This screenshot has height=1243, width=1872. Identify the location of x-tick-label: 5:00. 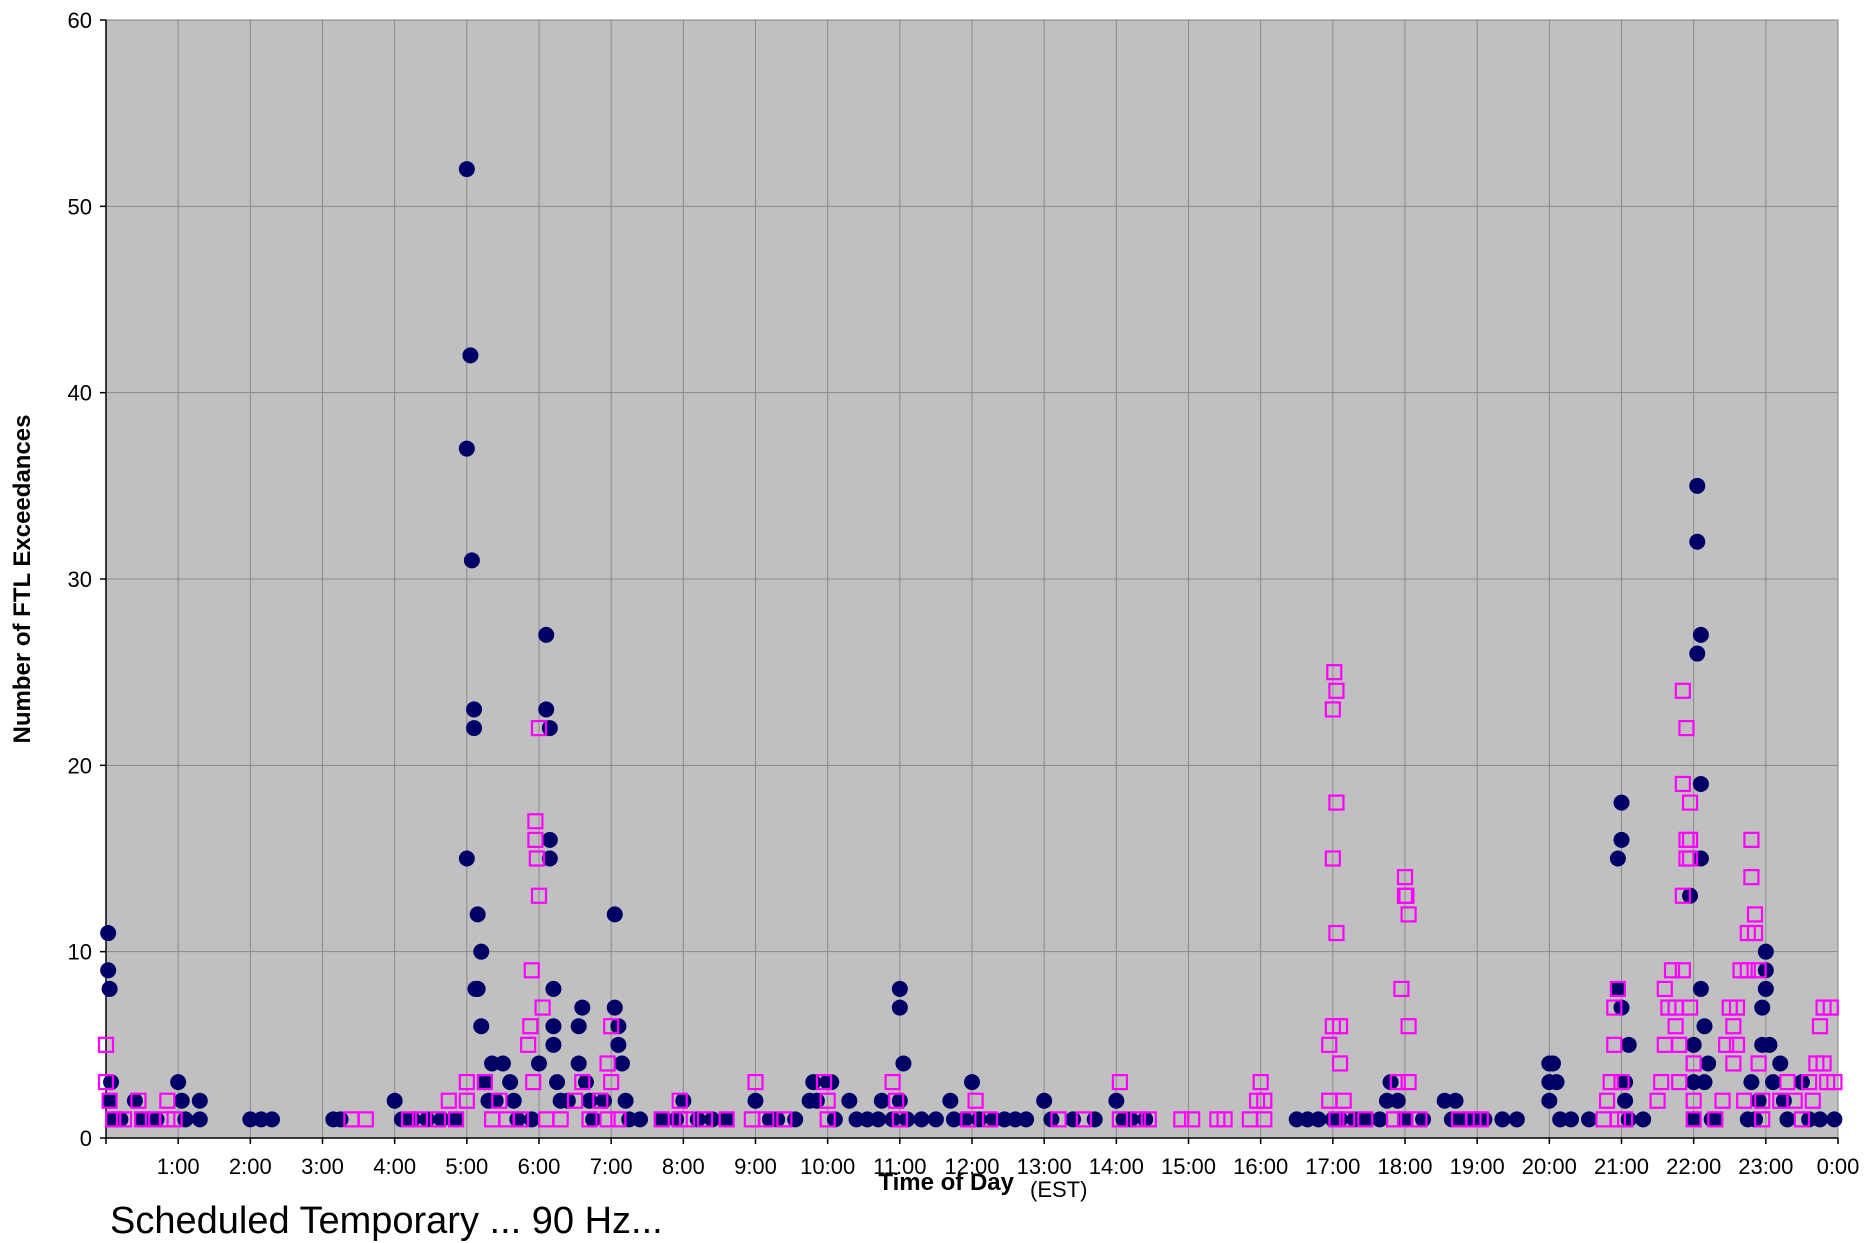
(466, 1166).